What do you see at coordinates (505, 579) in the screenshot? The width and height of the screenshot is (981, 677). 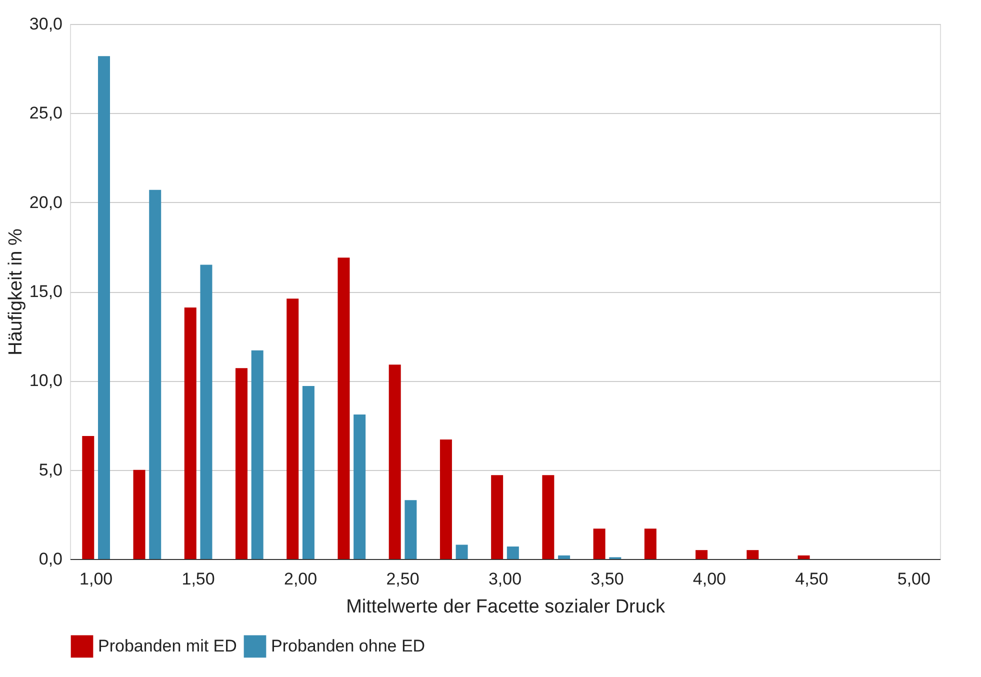 I see `x-tick-label: 3,00` at bounding box center [505, 579].